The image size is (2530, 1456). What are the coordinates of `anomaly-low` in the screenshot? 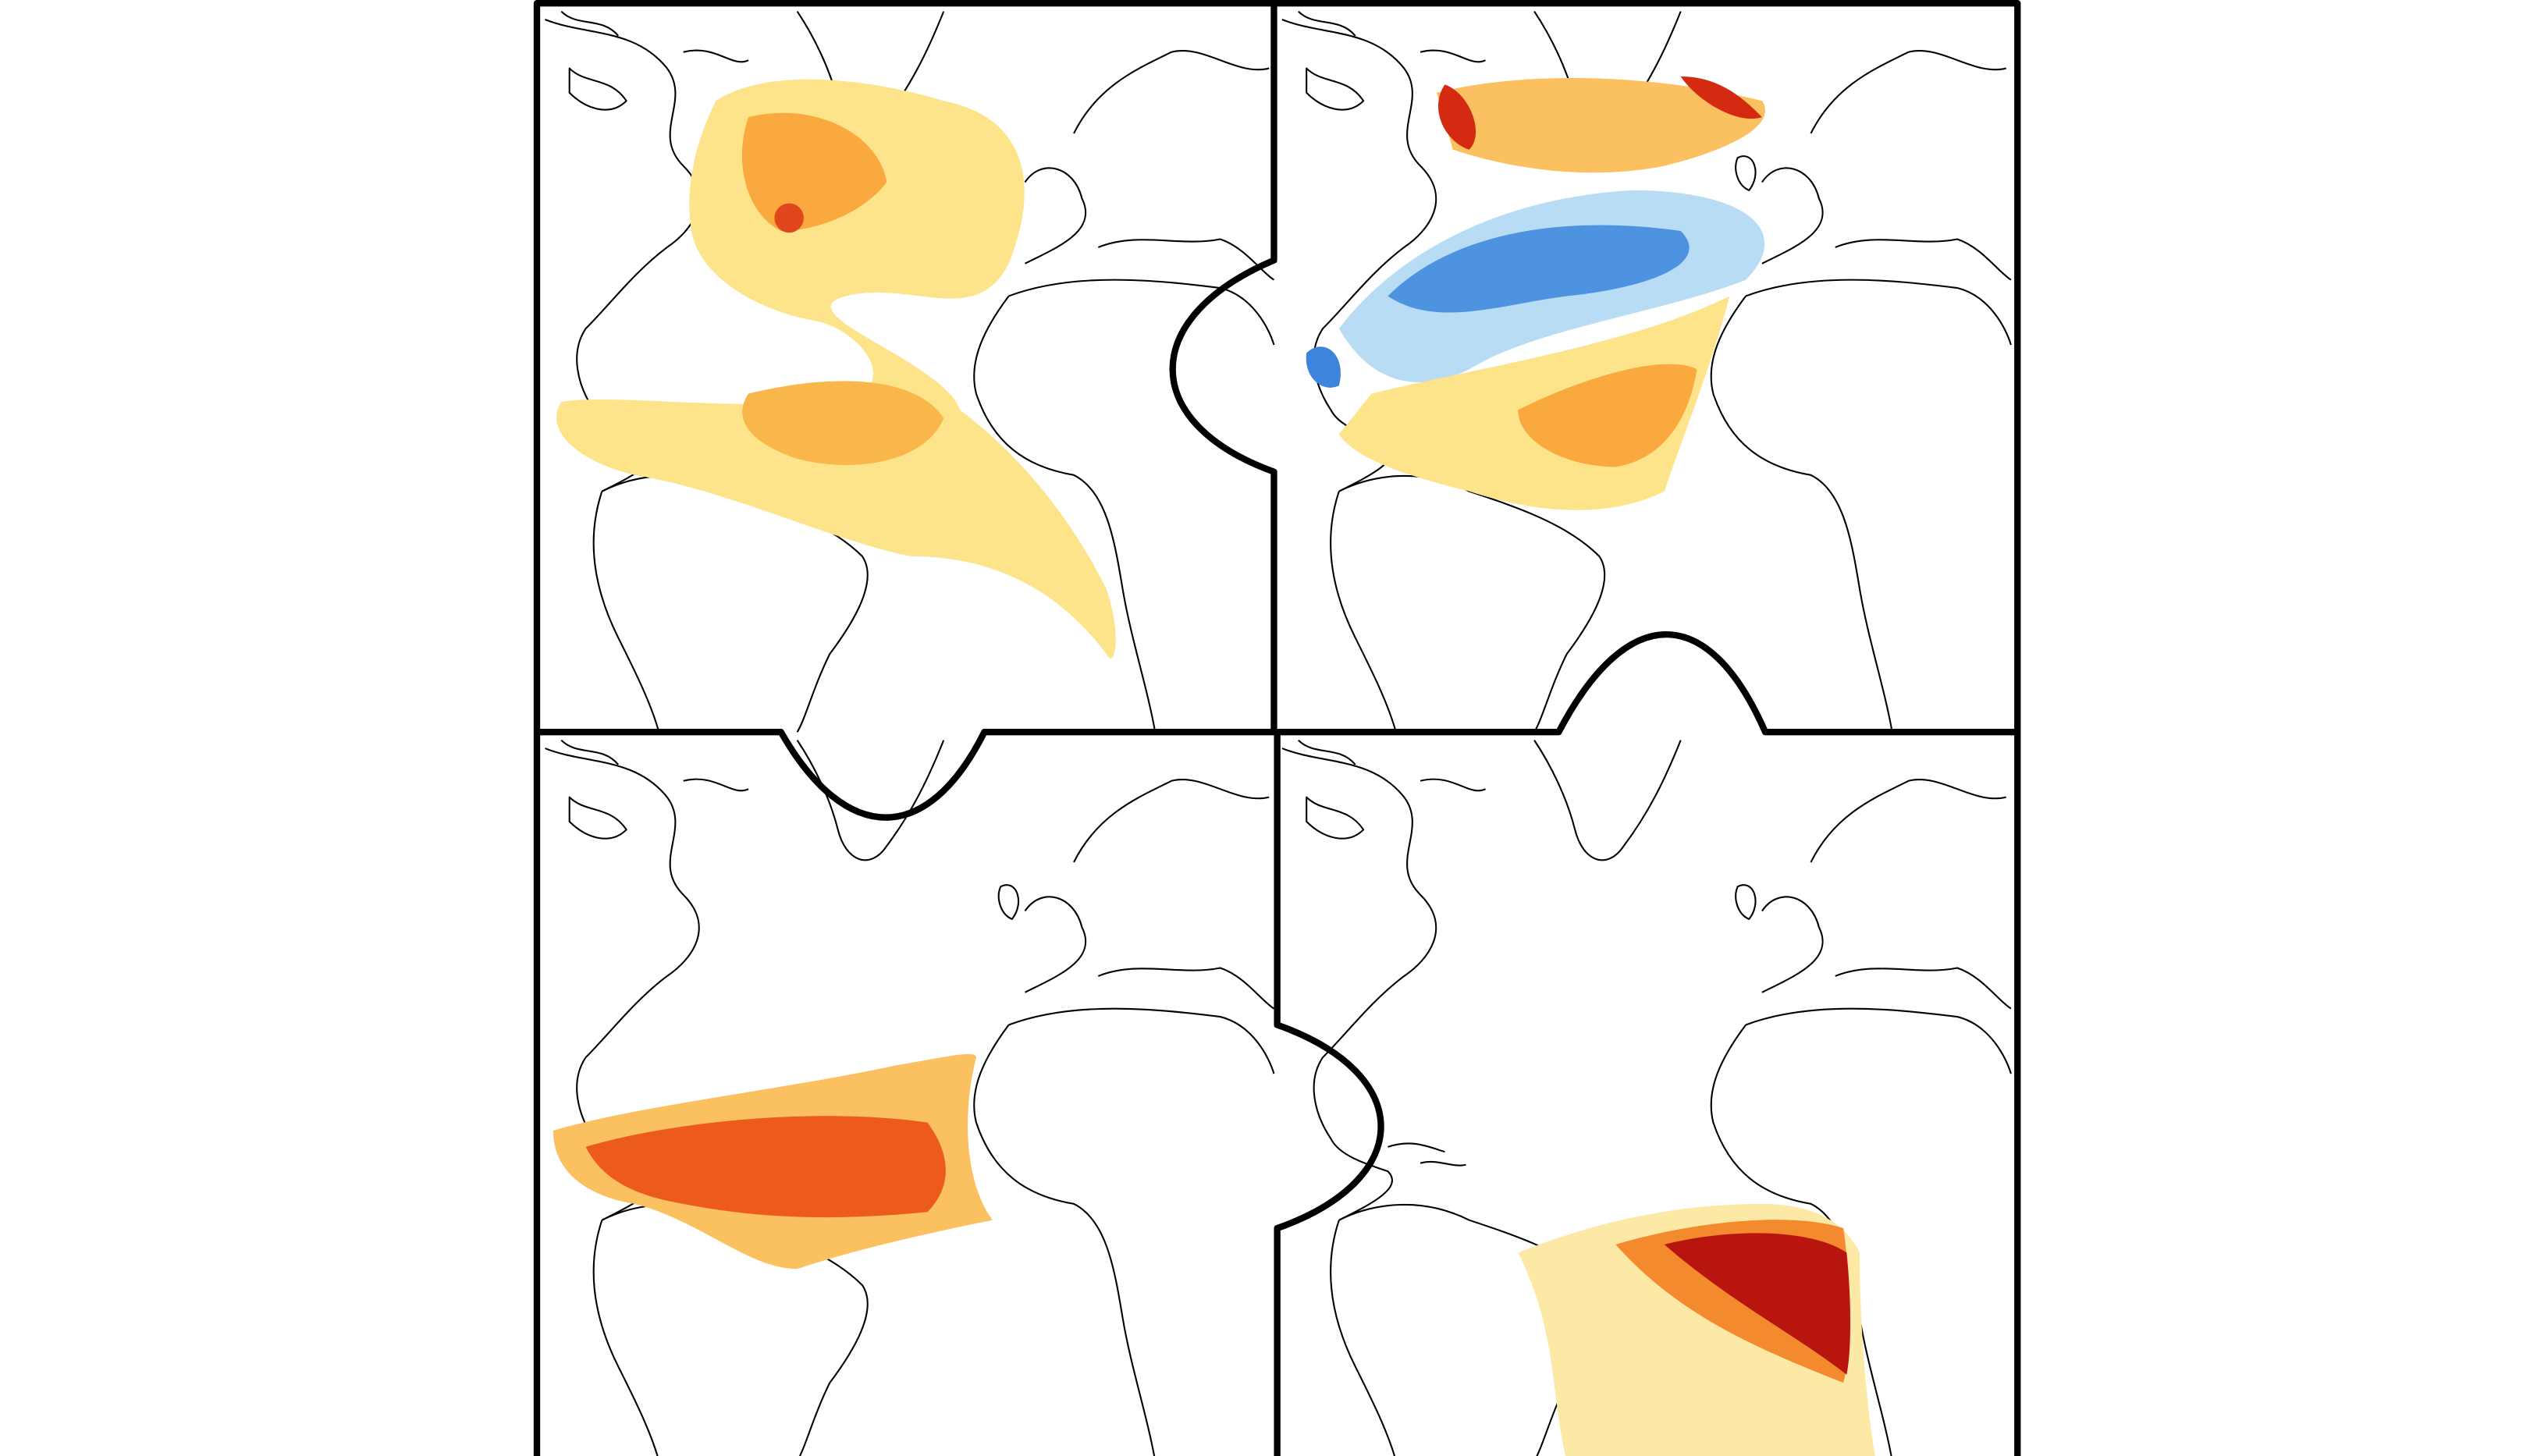 It's located at (836, 369).